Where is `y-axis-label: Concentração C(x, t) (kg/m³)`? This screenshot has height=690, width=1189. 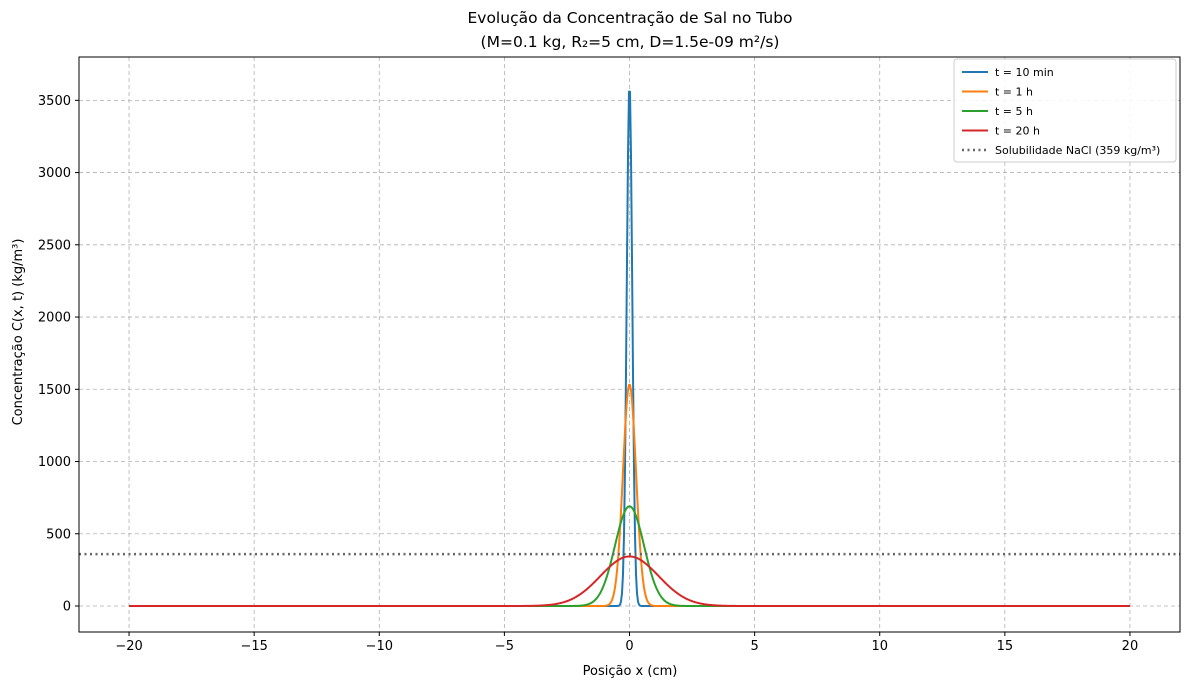 y-axis-label: Concentração C(x, t) (kg/m³) is located at coordinates (18, 332).